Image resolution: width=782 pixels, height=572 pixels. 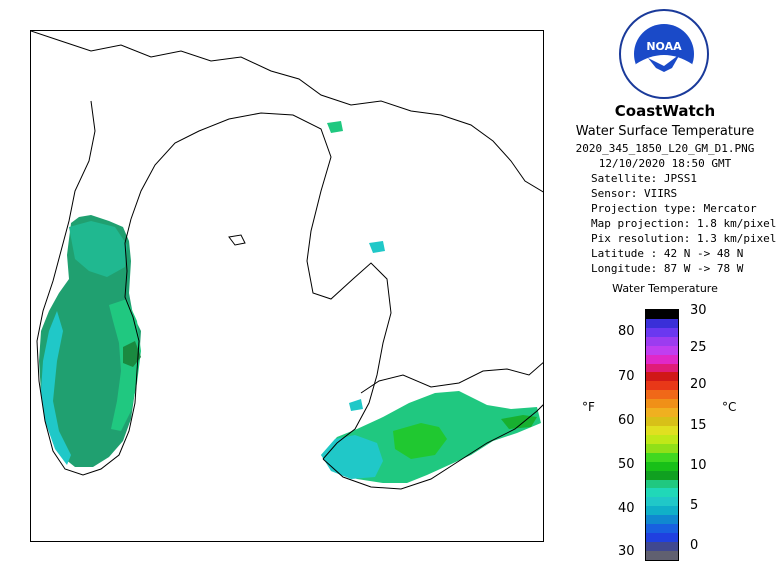 What do you see at coordinates (694, 505) in the screenshot?
I see `c-tick-5: 5` at bounding box center [694, 505].